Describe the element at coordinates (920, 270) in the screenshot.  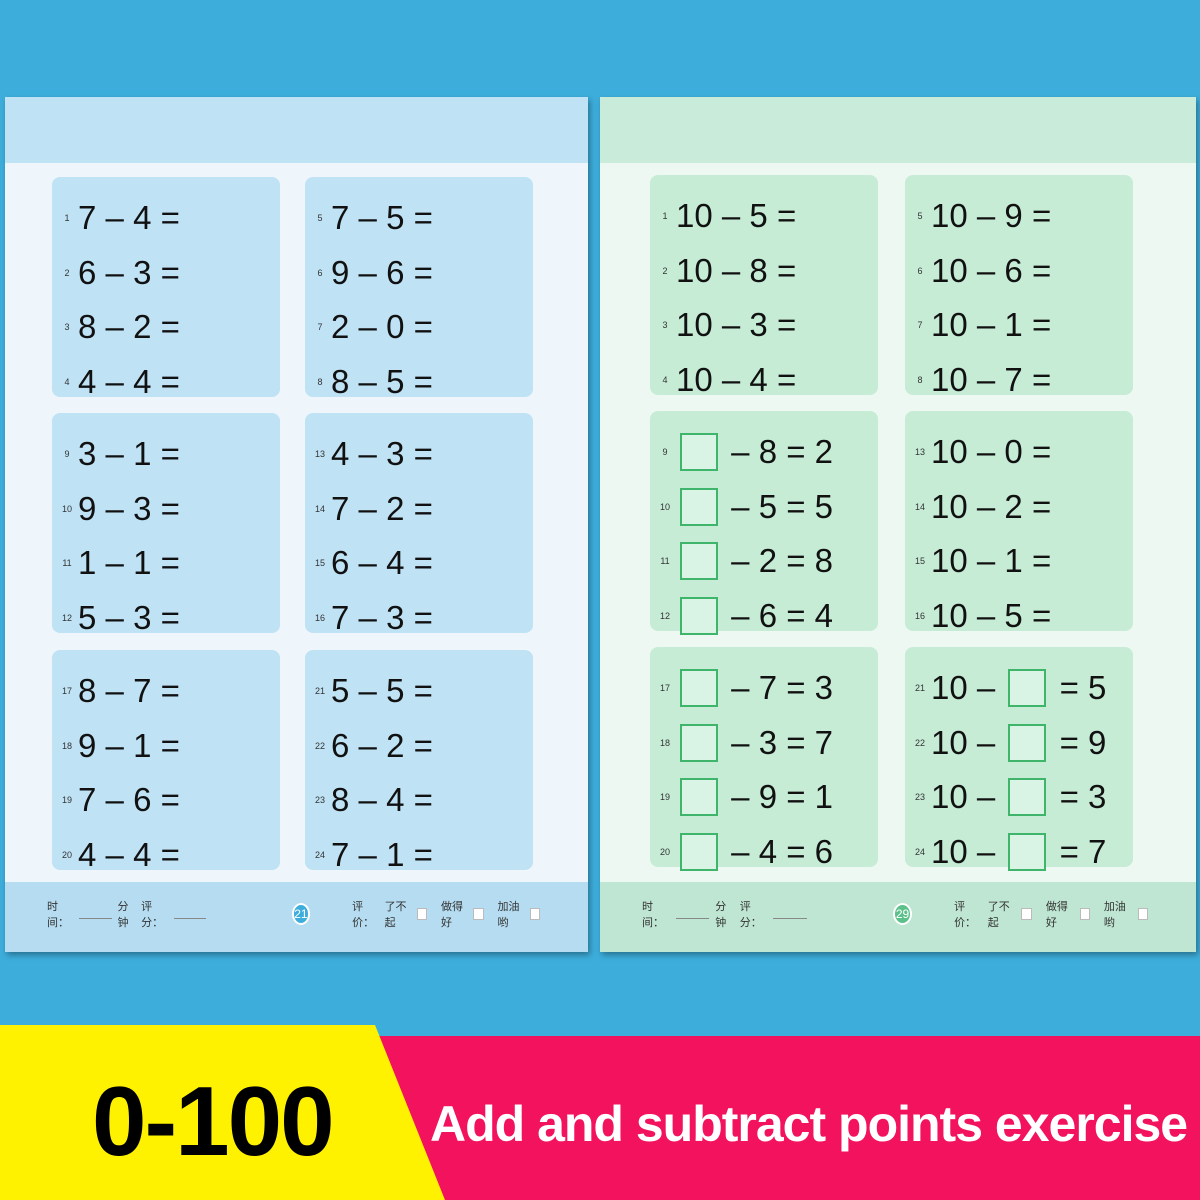
I see `problem-number: 6` at that location.